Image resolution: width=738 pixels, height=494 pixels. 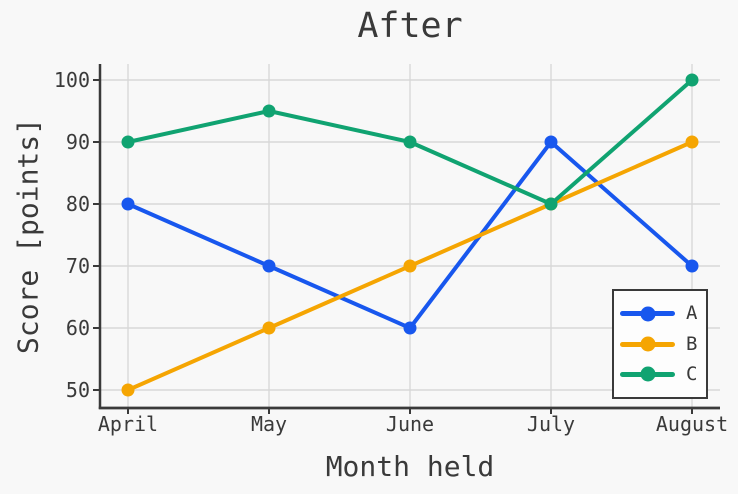 I want to click on legend-marker-dot-c, so click(x=647, y=374).